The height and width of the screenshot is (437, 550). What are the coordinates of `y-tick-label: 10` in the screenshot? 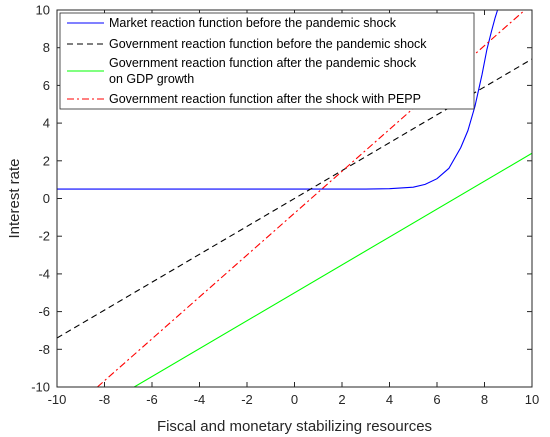 It's located at (43, 10).